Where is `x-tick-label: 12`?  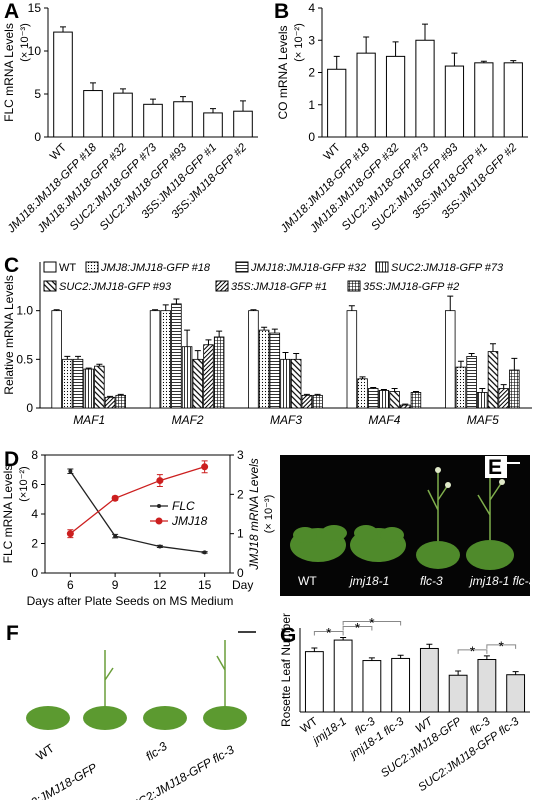 x-tick-label: 12 is located at coordinates (160, 585).